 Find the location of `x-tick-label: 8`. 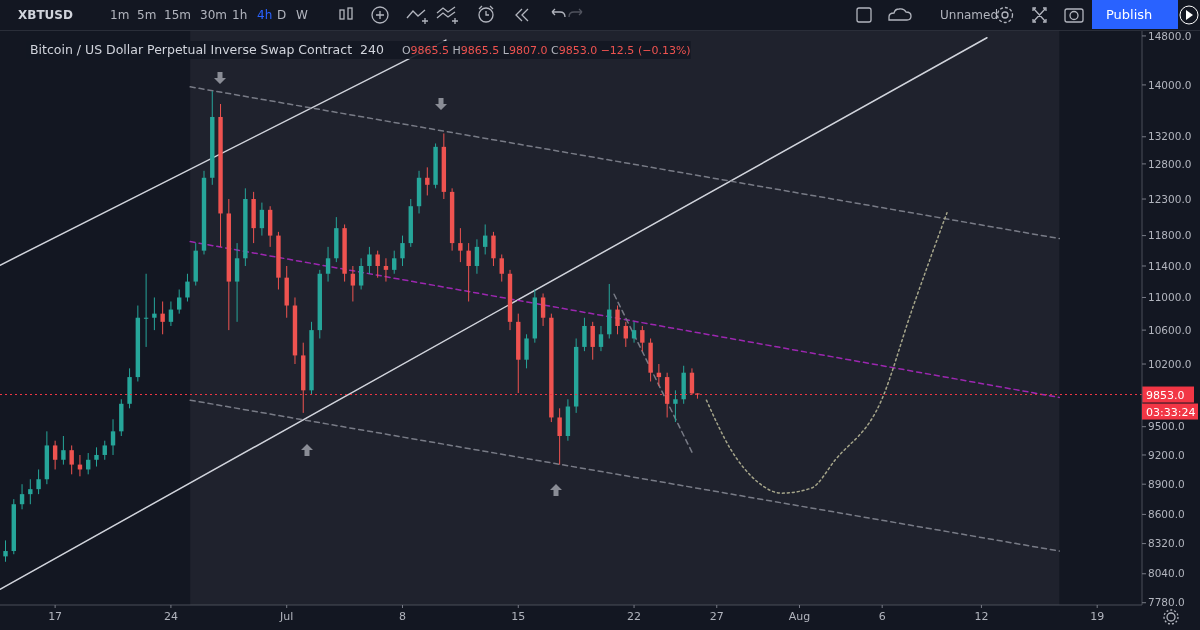

x-tick-label: 8 is located at coordinates (402, 616).